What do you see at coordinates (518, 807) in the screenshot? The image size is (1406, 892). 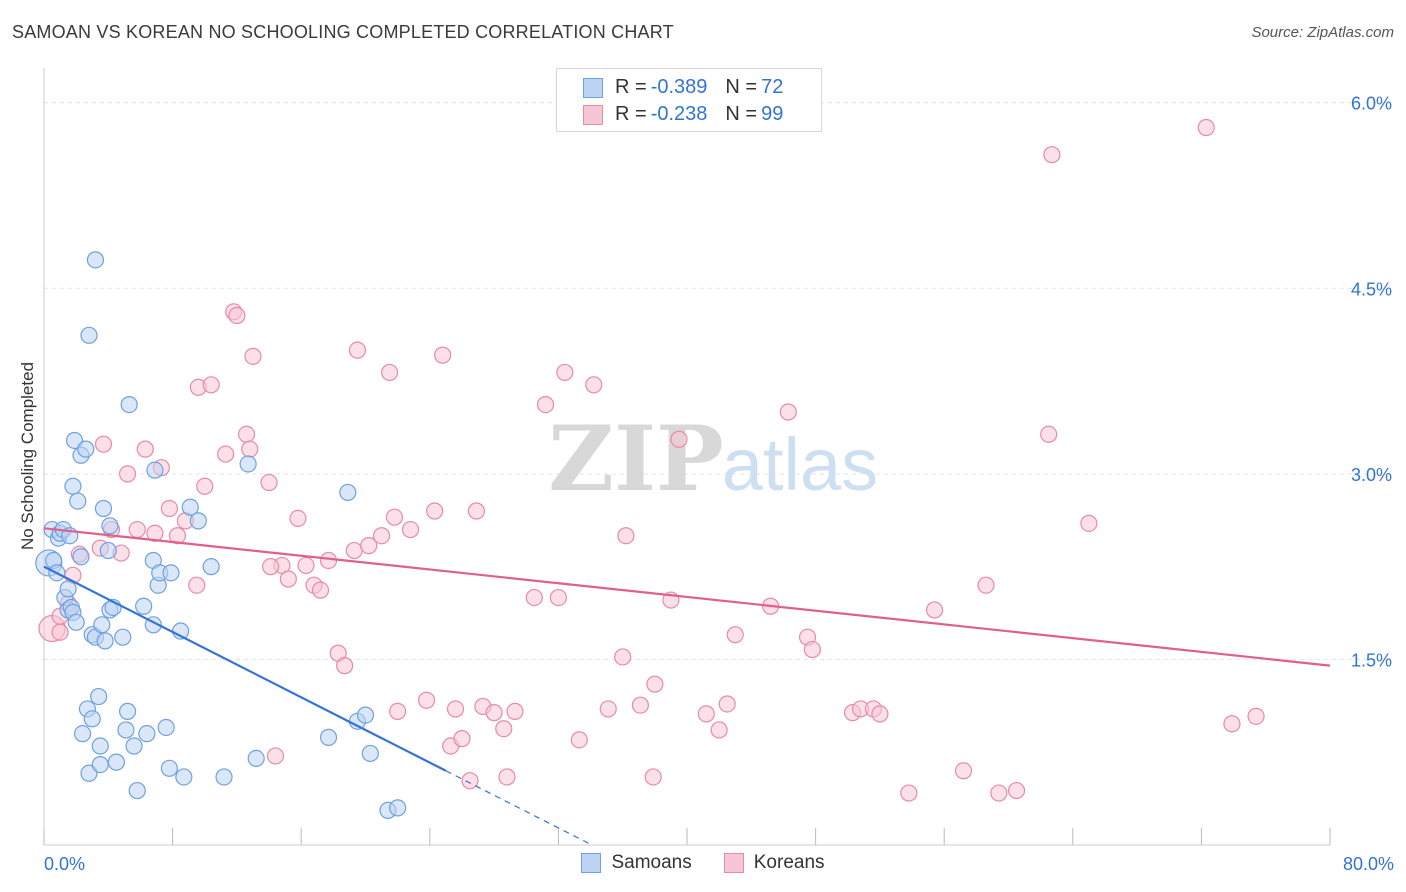 I see `trend-line-extension` at bounding box center [518, 807].